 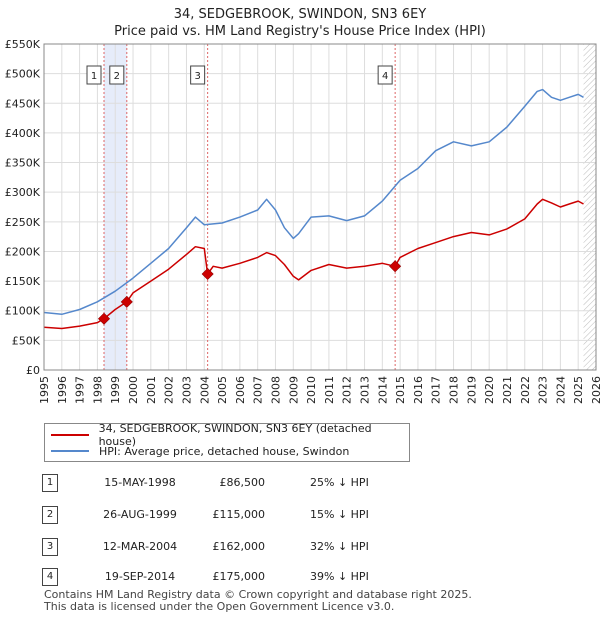 I want to click on x-tick-label: 2024, so click(x=560, y=390).